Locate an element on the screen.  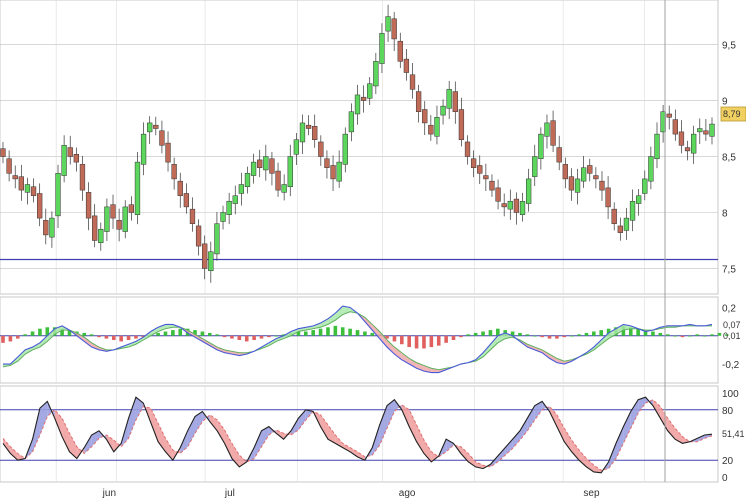
last-value-label: 8,79 is located at coordinates (732, 114).